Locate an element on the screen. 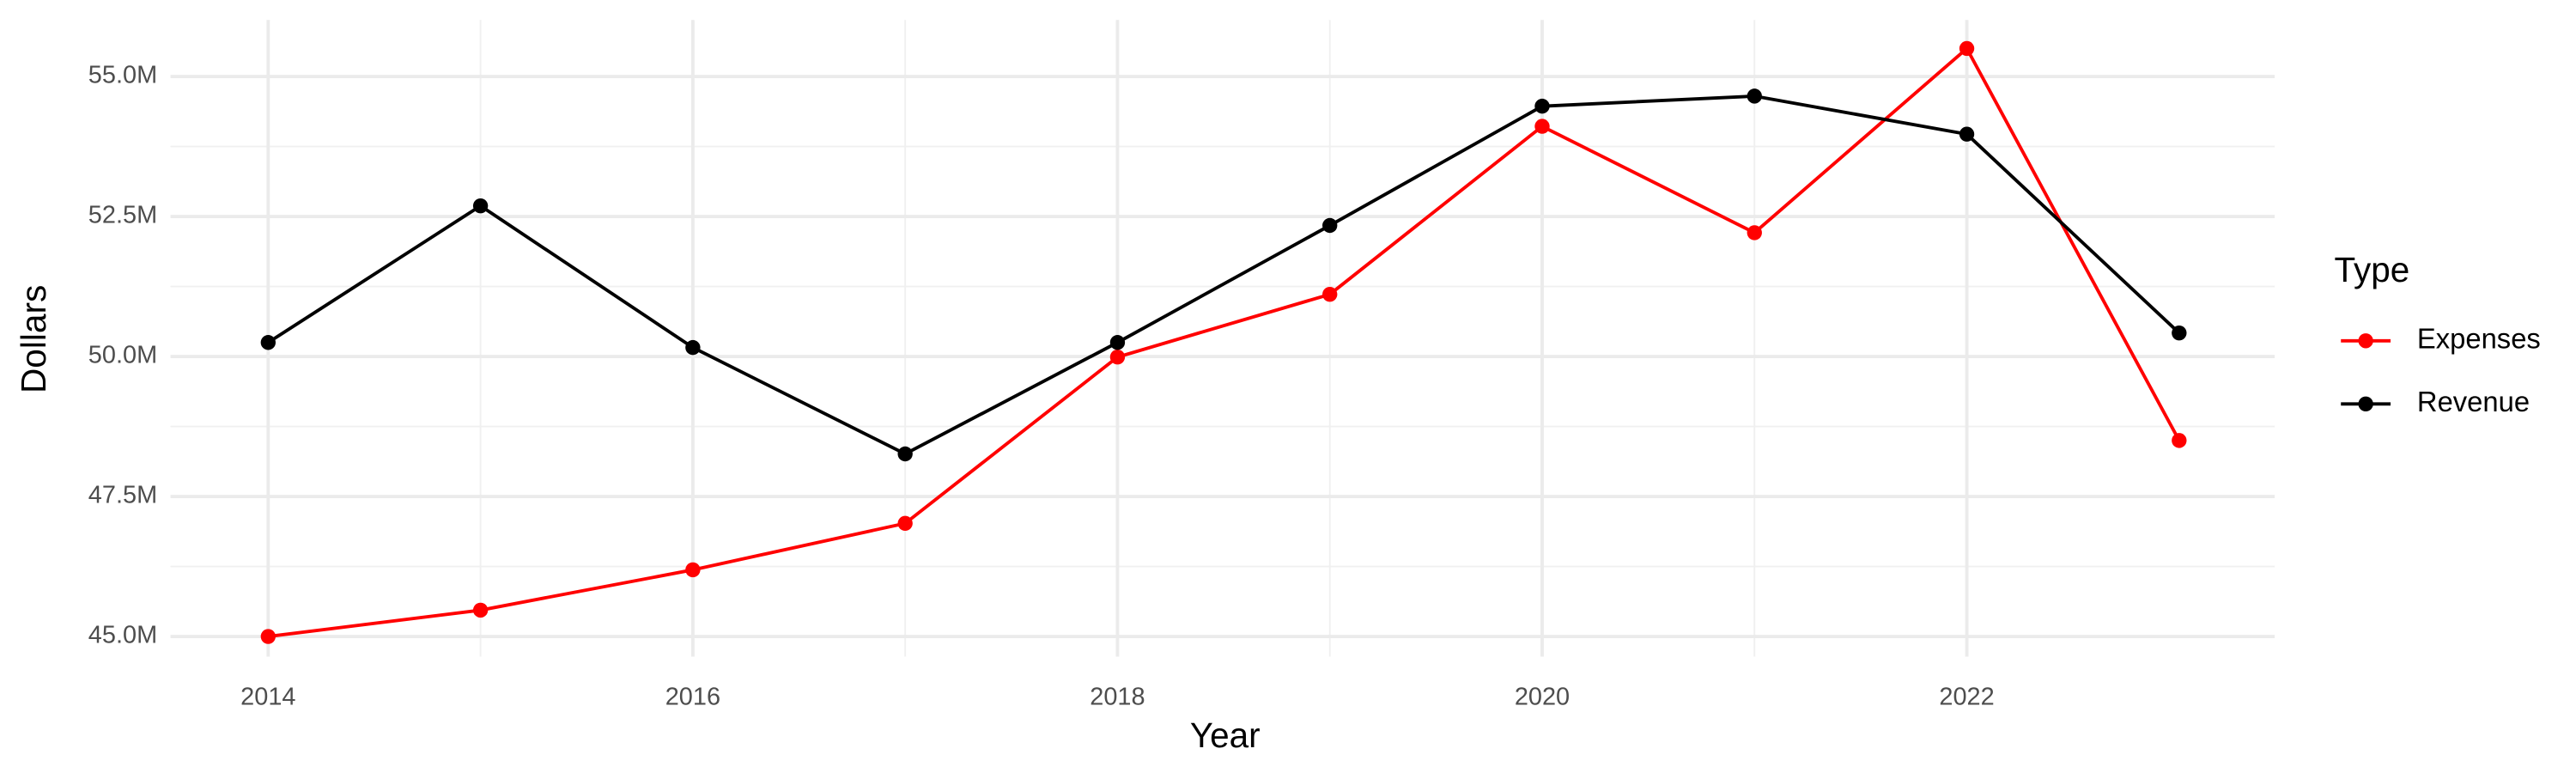  legend-label: Expenses is located at coordinates (2479, 338).